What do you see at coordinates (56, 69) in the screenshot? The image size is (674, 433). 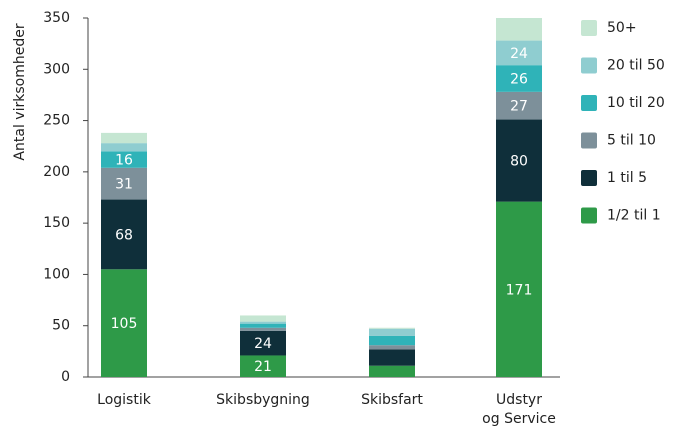 I see `y-tick-label: 300` at bounding box center [56, 69].